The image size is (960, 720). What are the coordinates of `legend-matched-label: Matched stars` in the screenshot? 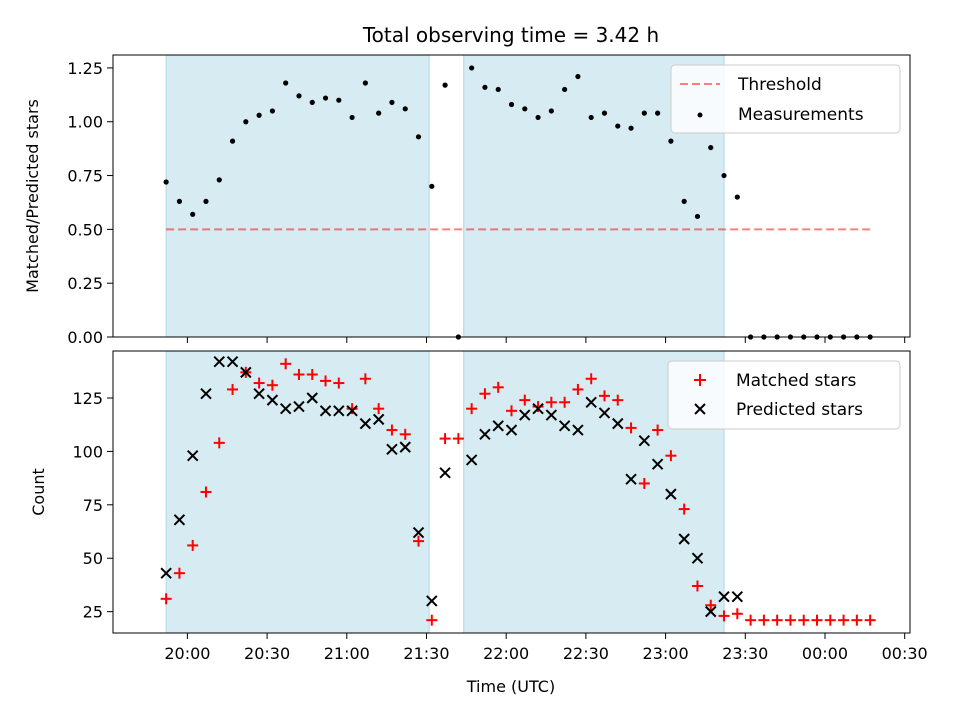 It's located at (796, 381).